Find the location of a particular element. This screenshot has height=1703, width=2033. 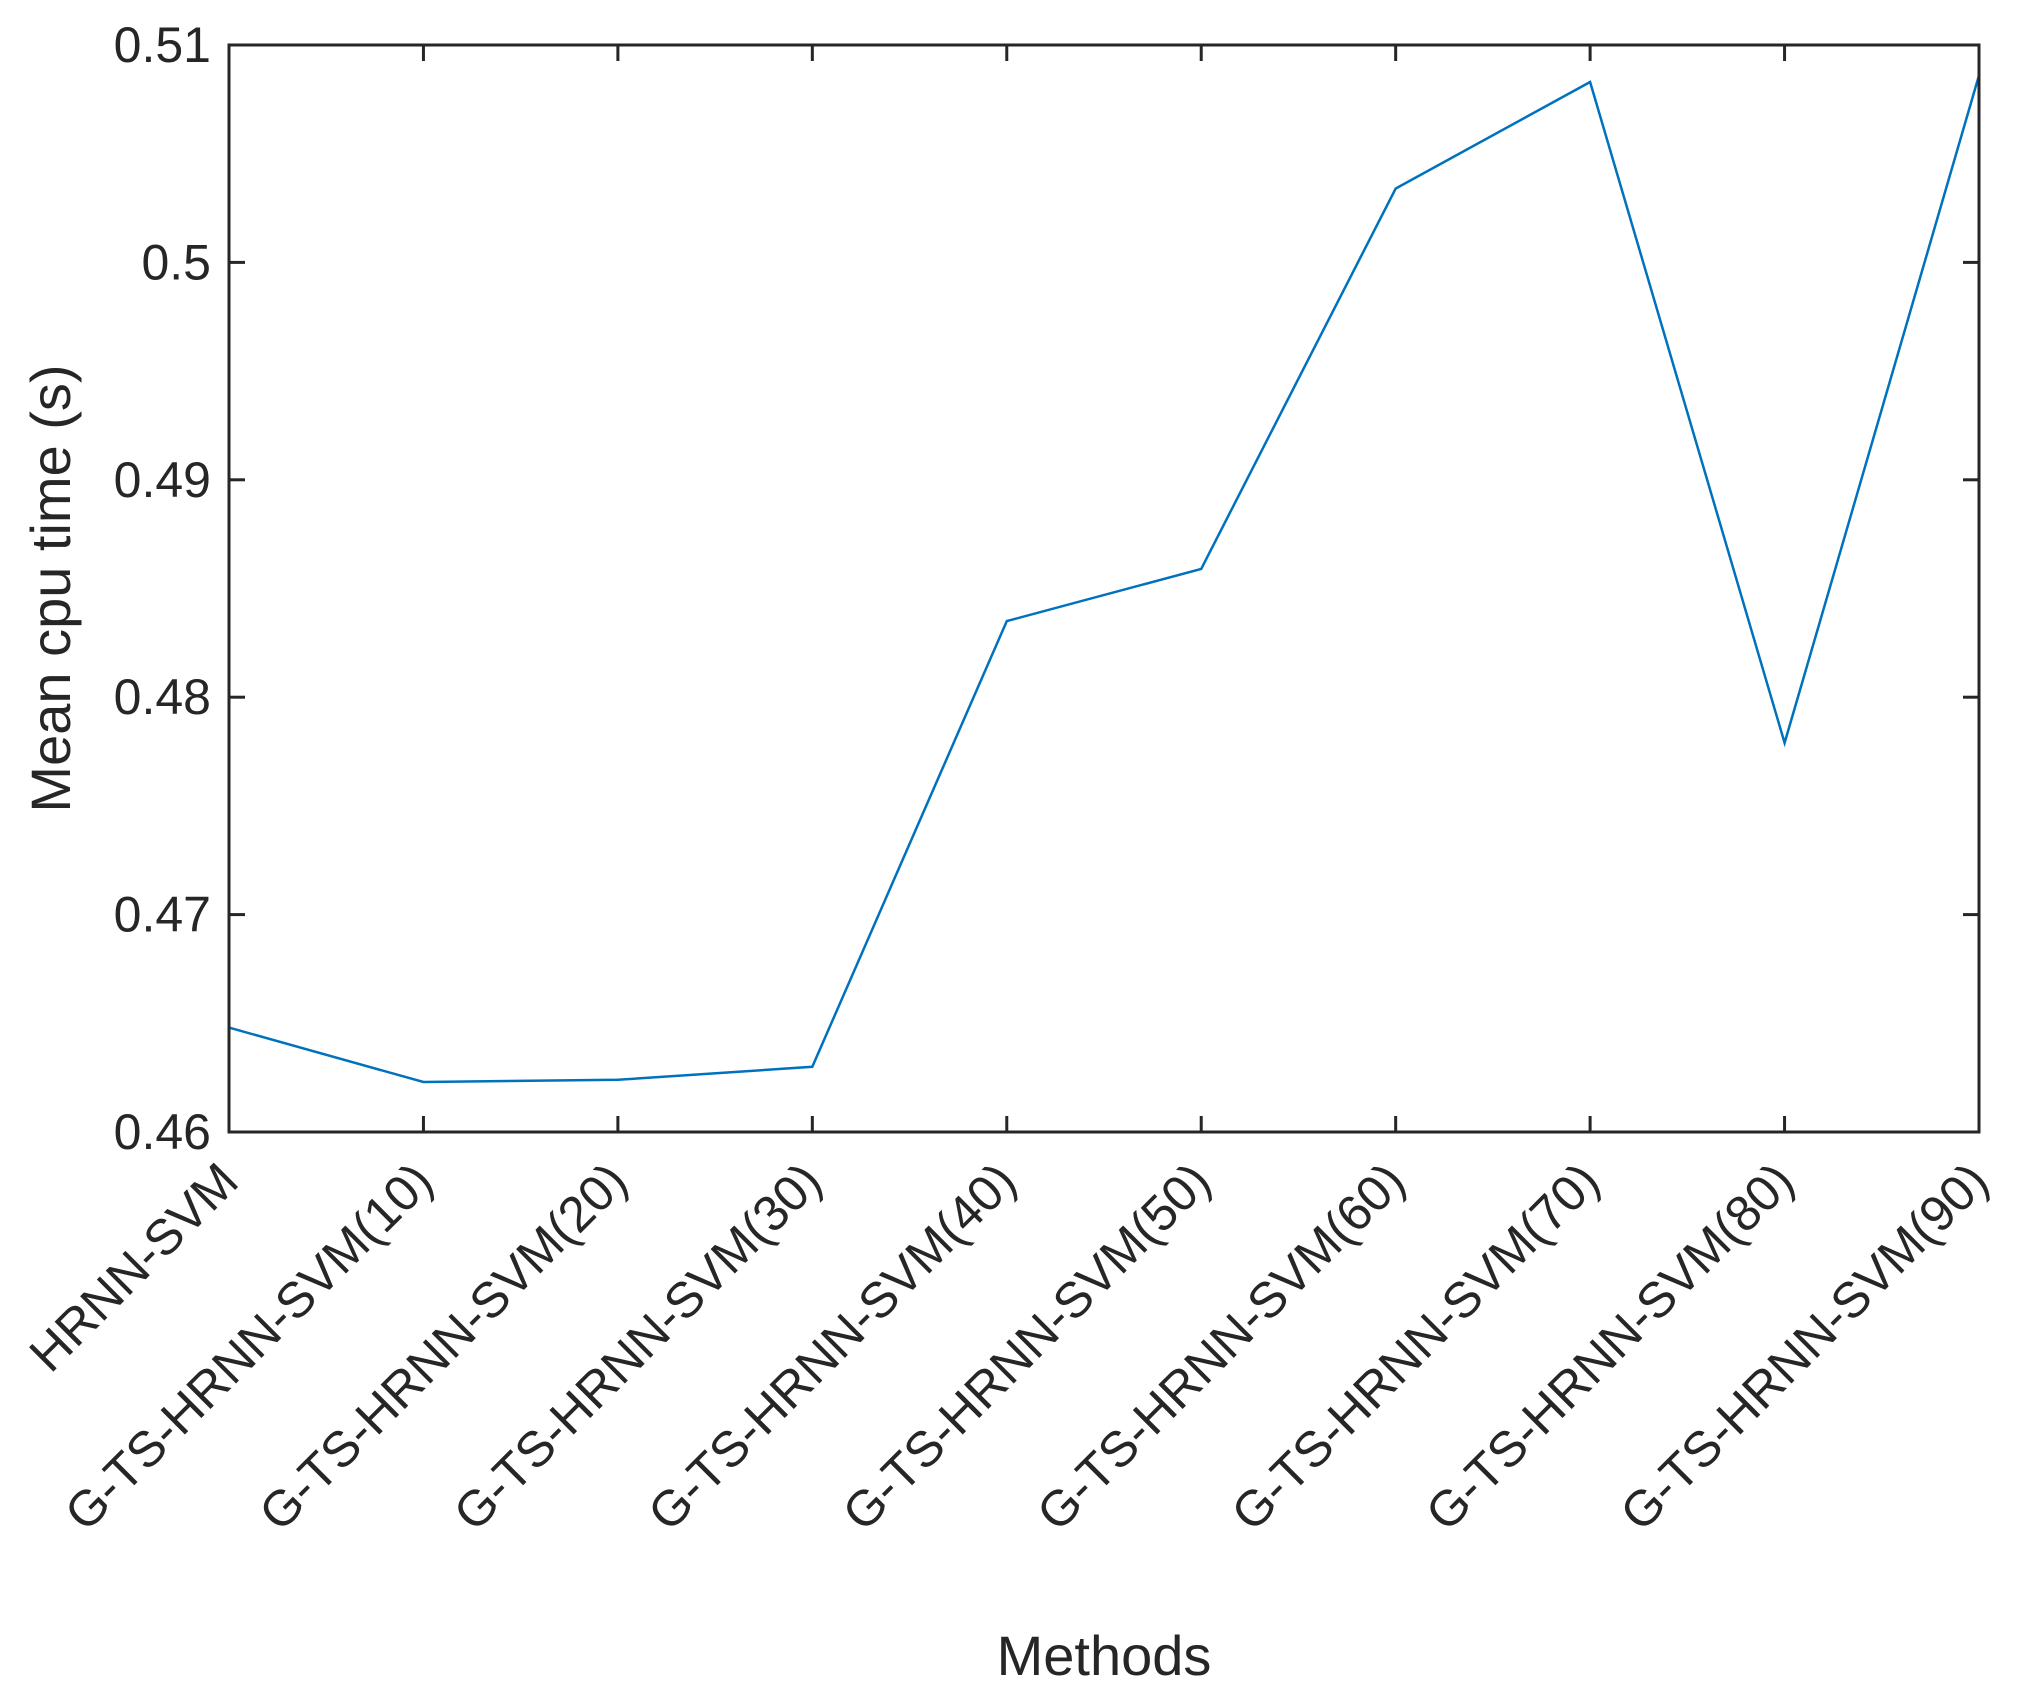

y-axis-title: Mean cpu time (s) is located at coordinates (50, 588).